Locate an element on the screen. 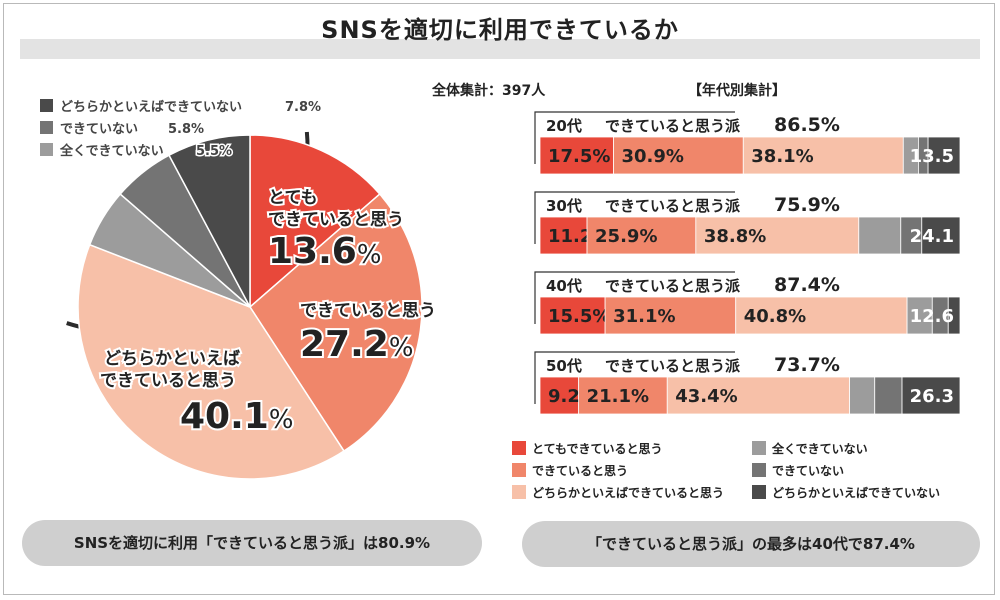 This screenshot has width=1000, height=600. pie-legend-value-somewhat_cannot: 7.8% is located at coordinates (303, 107).